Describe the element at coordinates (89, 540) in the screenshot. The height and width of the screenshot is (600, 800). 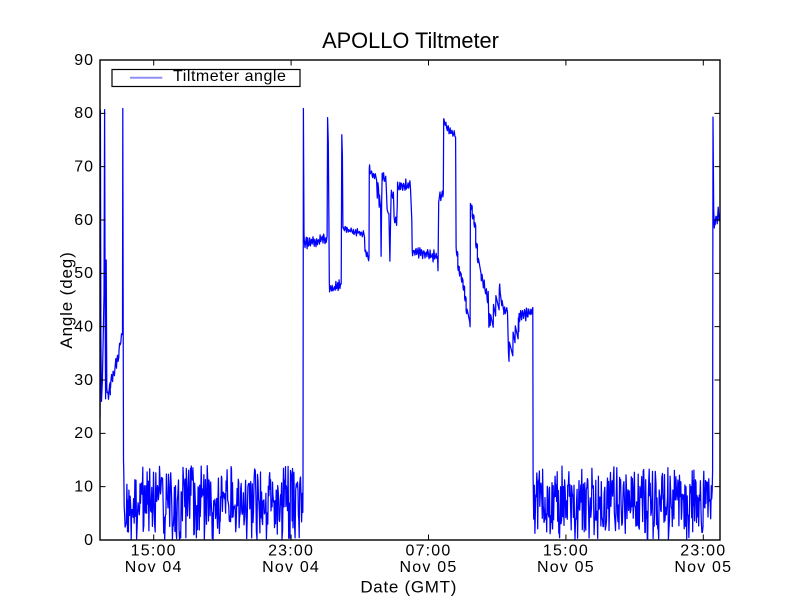
I see `svg-text: 0` at that location.